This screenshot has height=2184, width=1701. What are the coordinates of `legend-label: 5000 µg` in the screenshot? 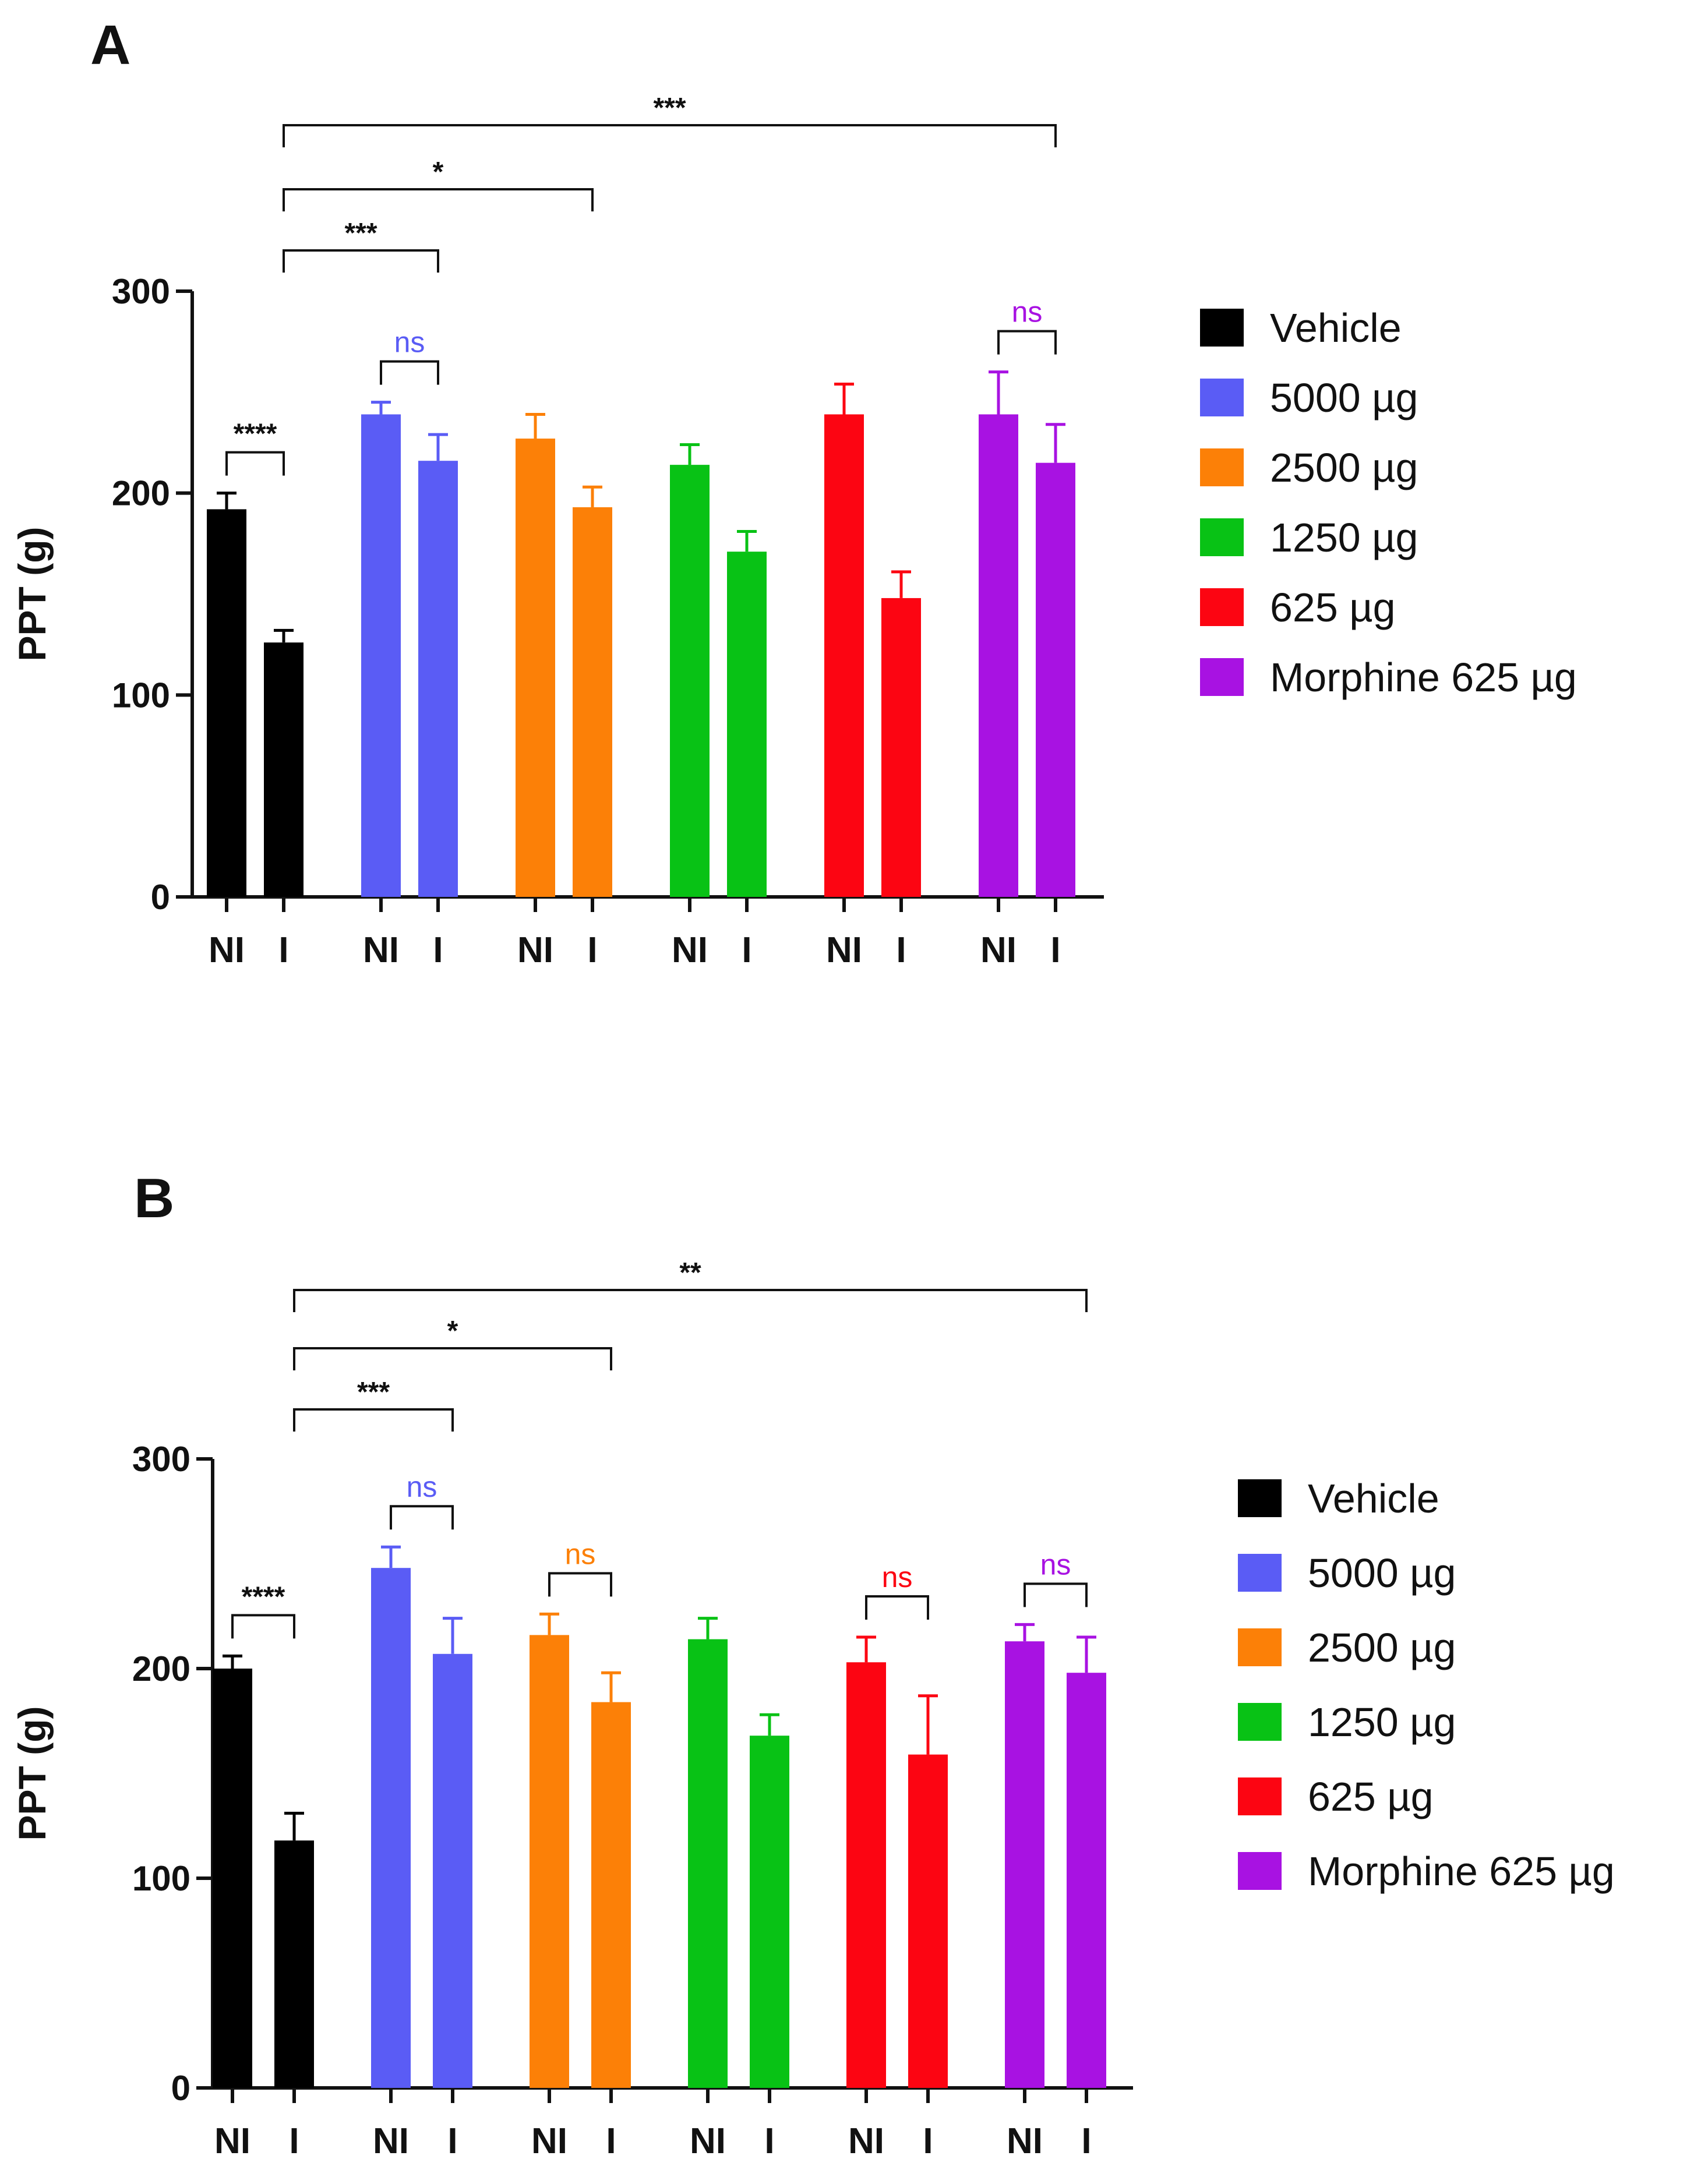 It's located at (1382, 1573).